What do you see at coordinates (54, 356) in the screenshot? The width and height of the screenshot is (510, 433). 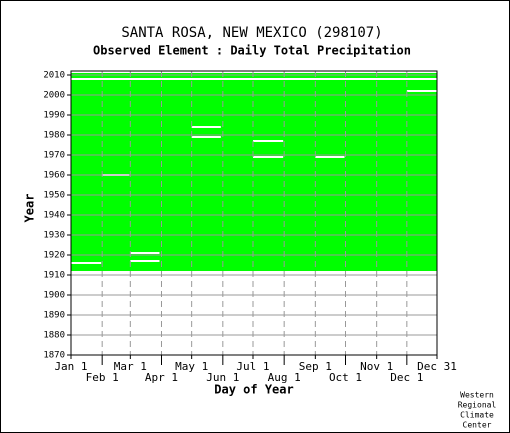 I see `y-tick-label: 1870` at bounding box center [54, 356].